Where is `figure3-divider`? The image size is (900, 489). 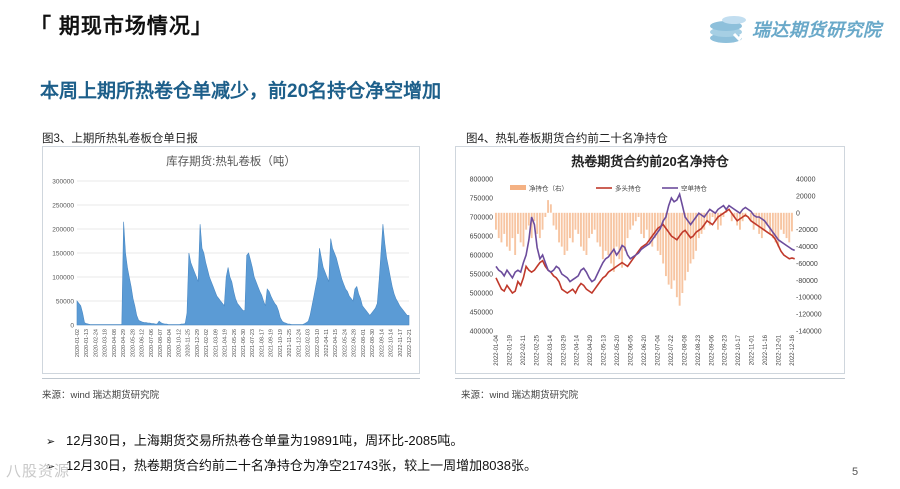 figure3-divider is located at coordinates (231, 378).